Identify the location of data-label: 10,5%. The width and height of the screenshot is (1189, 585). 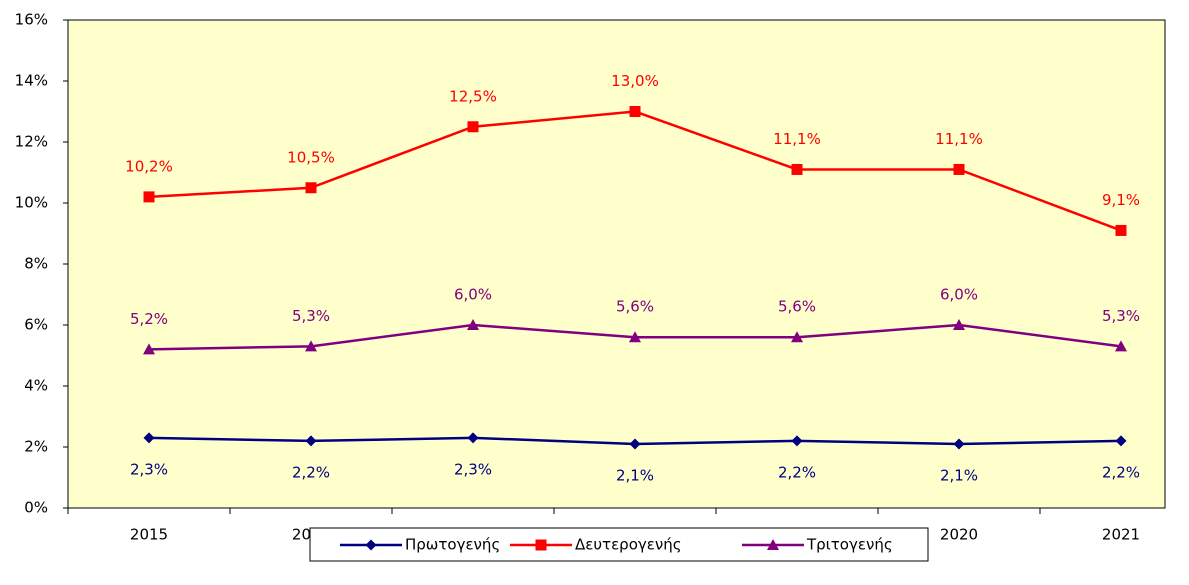
(311, 157).